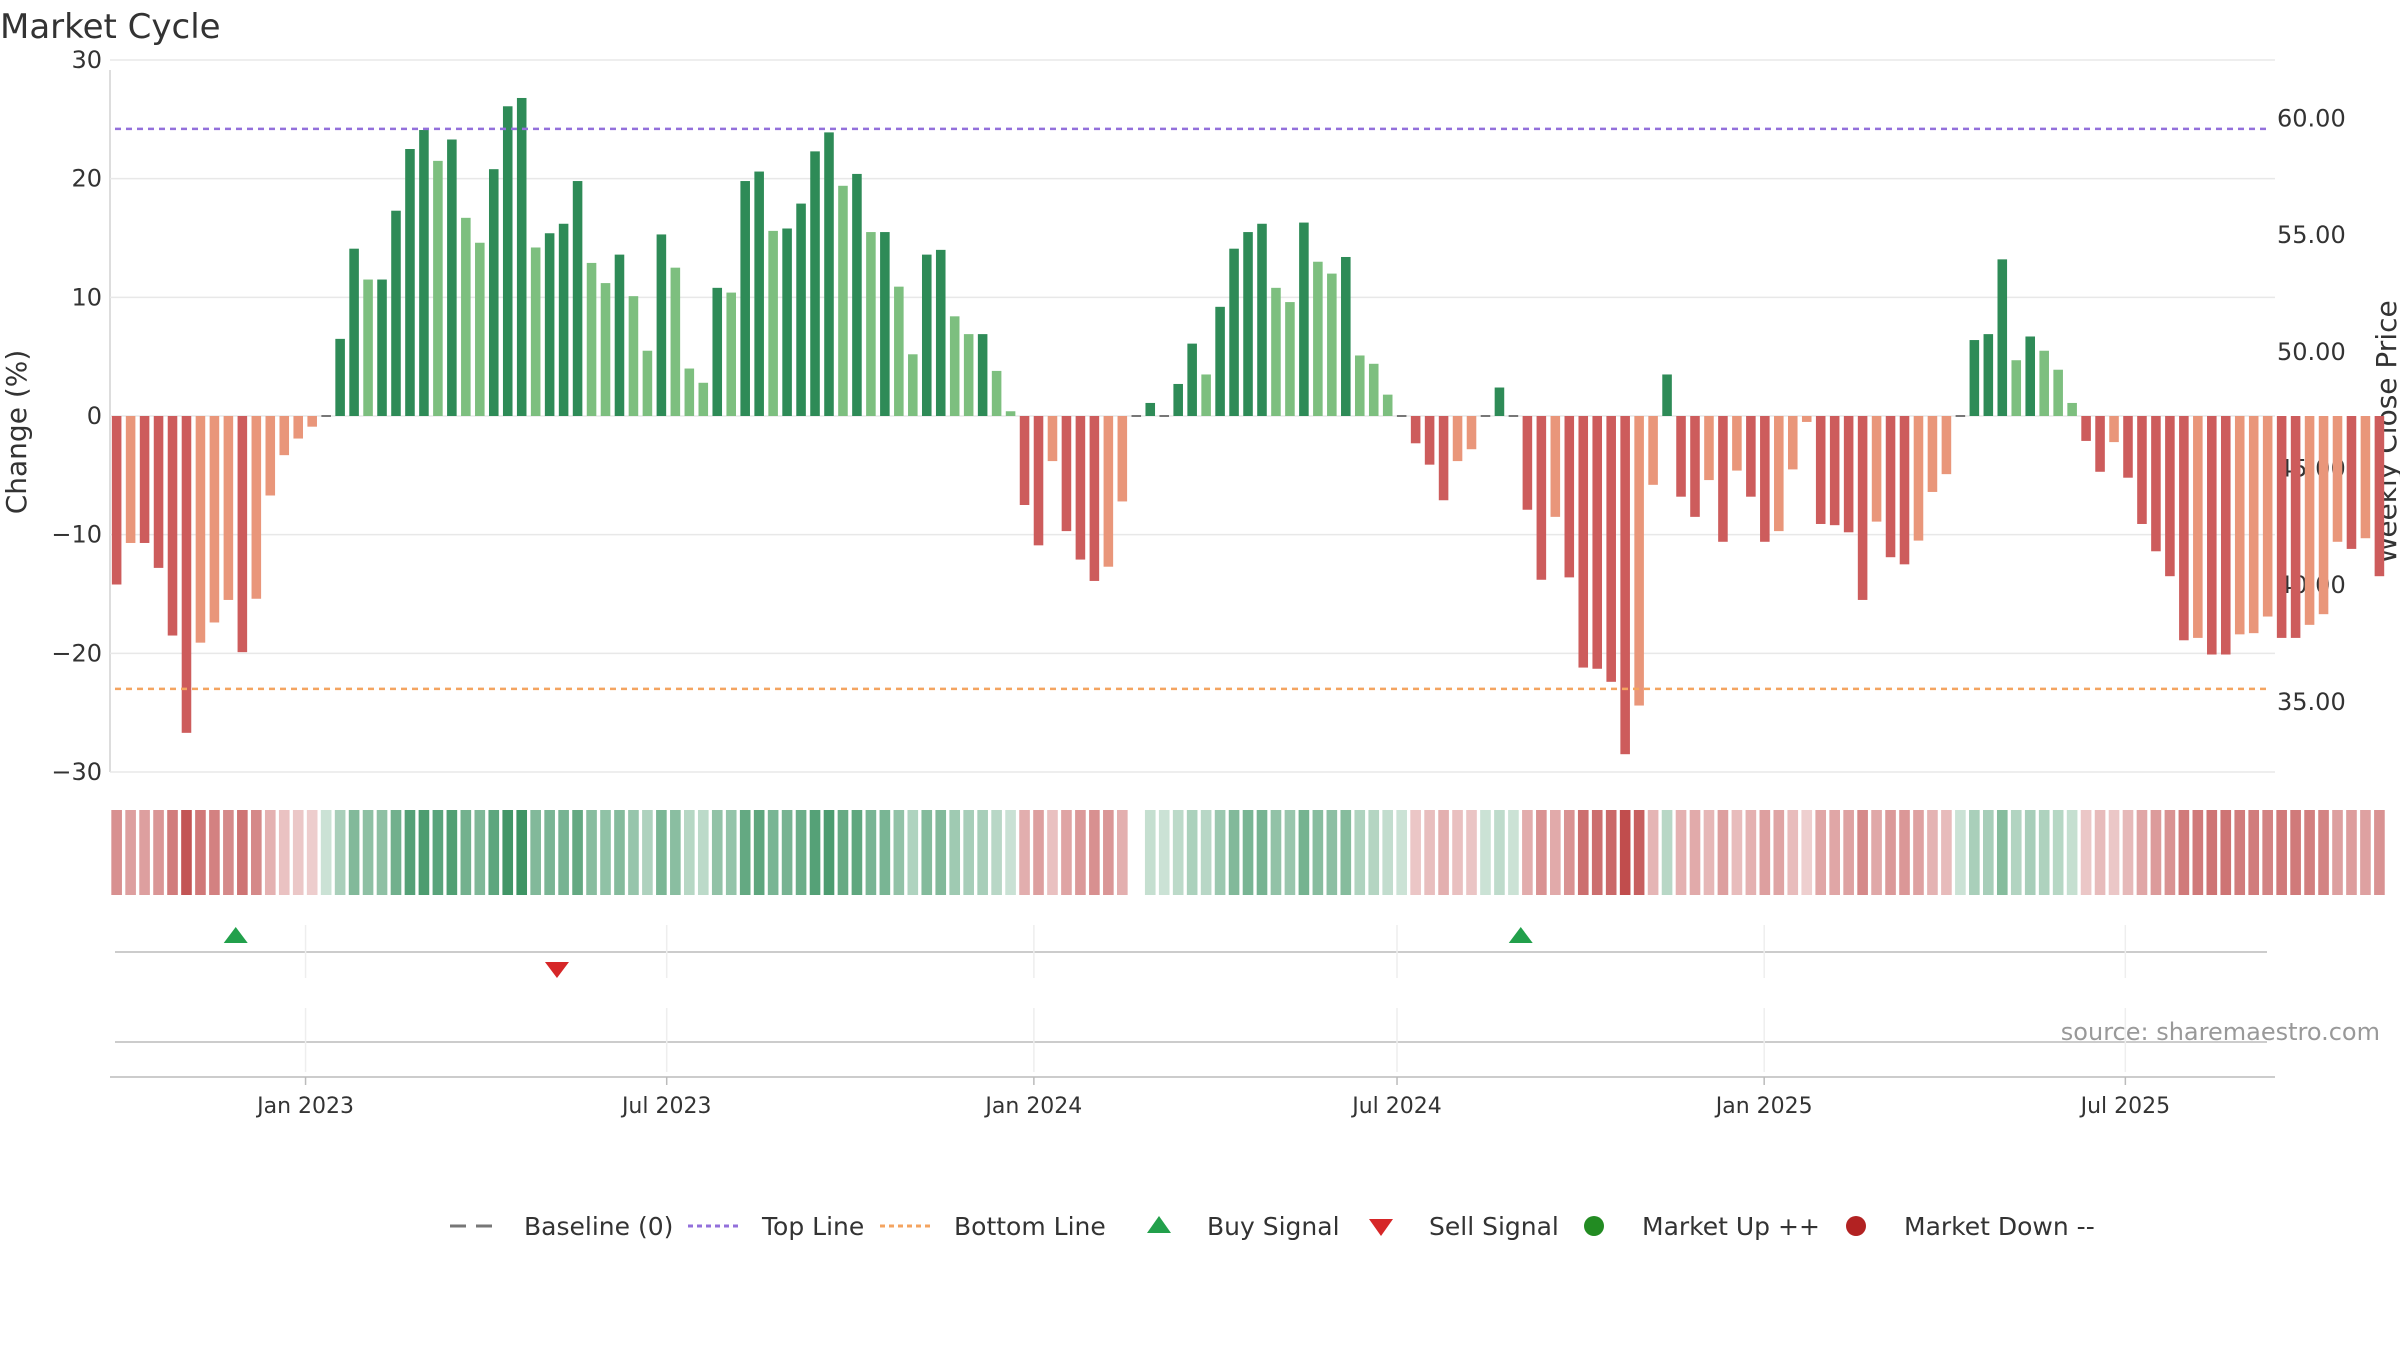 The width and height of the screenshot is (2400, 1354). What do you see at coordinates (1159, 1224) in the screenshot?
I see `legend-buy-swatch` at bounding box center [1159, 1224].